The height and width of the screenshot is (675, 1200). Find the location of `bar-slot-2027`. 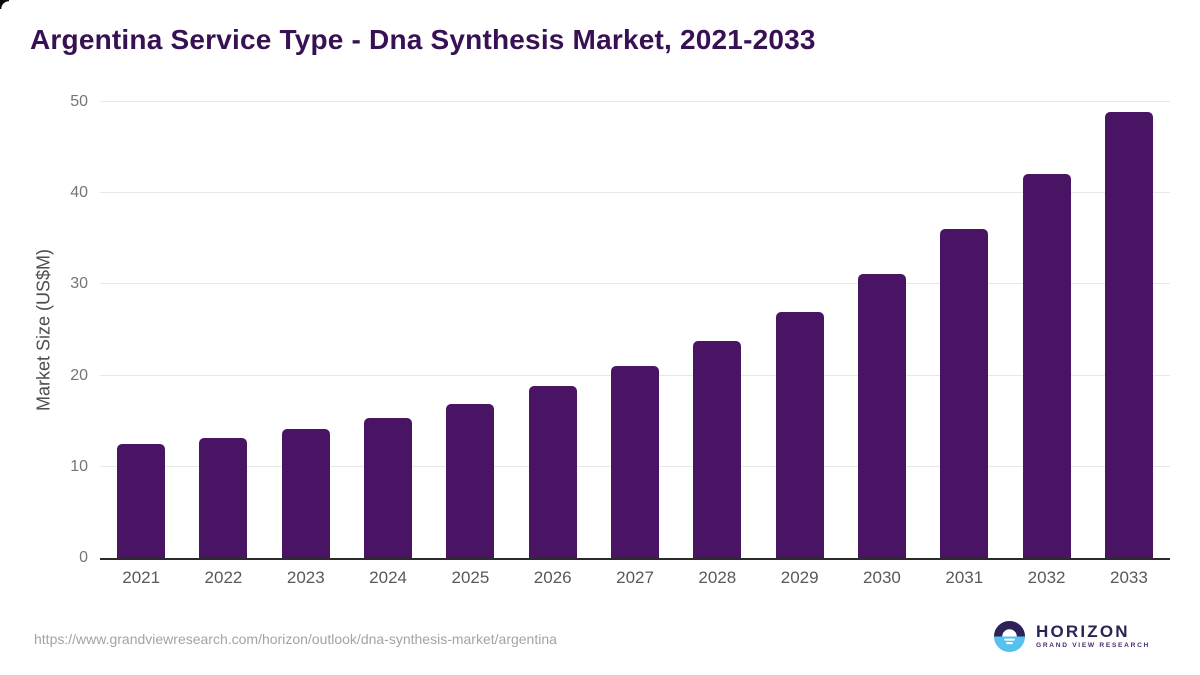

bar-slot-2027 is located at coordinates (635, 330).